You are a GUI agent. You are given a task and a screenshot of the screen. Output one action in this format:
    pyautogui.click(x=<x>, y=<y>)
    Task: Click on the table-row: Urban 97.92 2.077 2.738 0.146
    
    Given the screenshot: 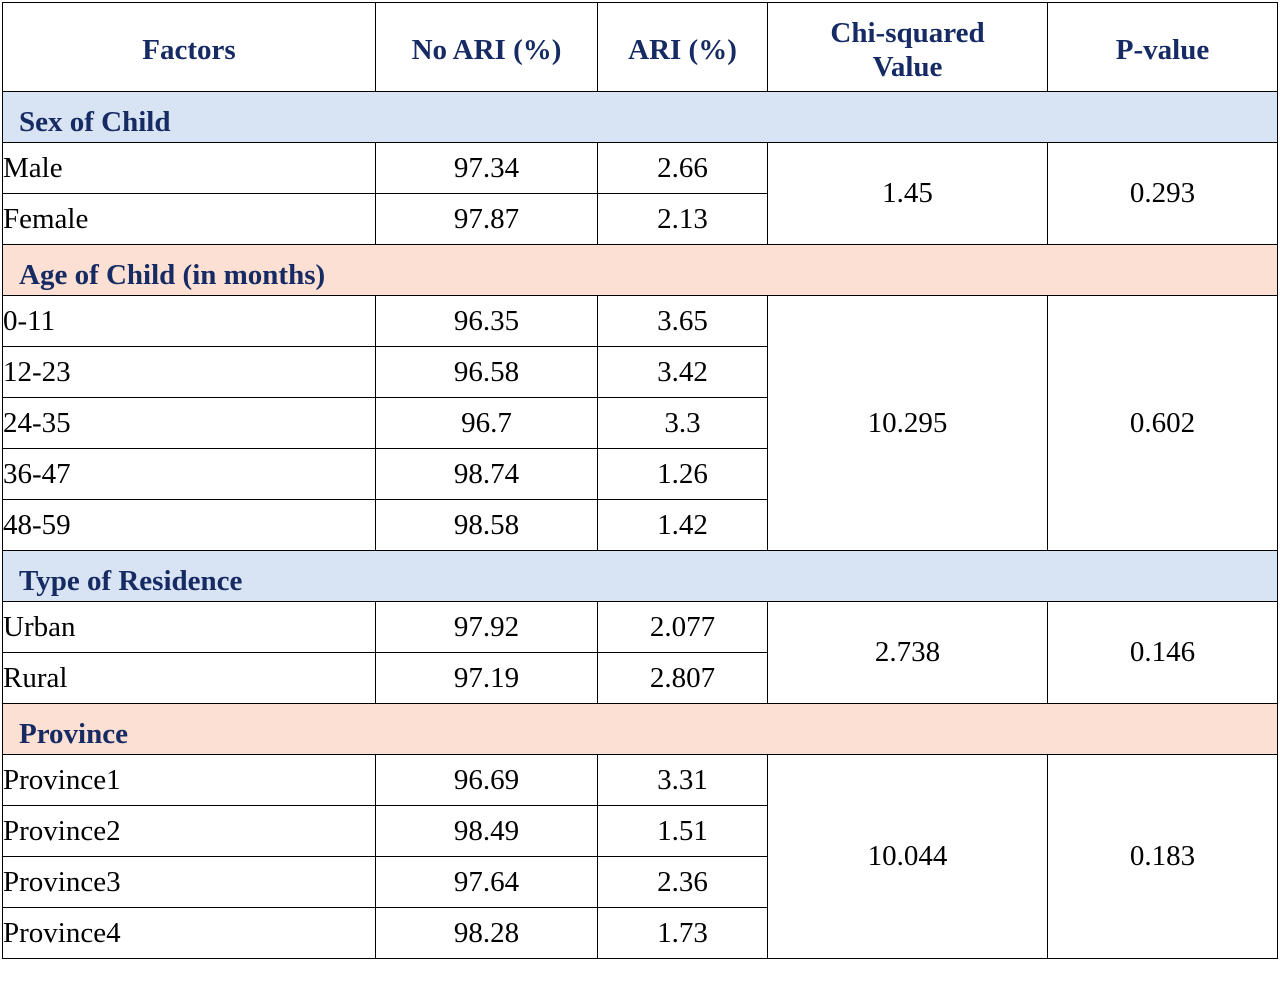 What is the action you would take?
    pyautogui.click(x=640, y=652)
    